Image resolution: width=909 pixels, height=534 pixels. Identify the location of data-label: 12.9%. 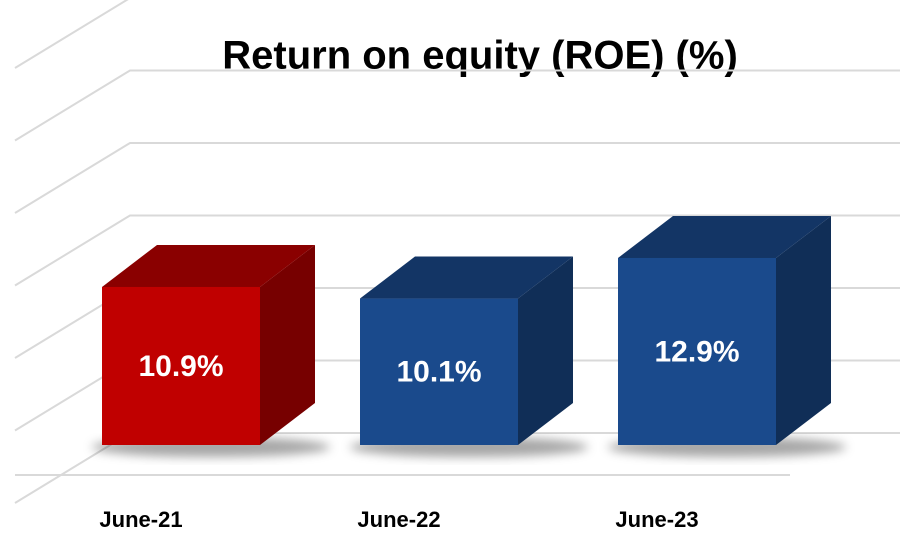
(696, 351).